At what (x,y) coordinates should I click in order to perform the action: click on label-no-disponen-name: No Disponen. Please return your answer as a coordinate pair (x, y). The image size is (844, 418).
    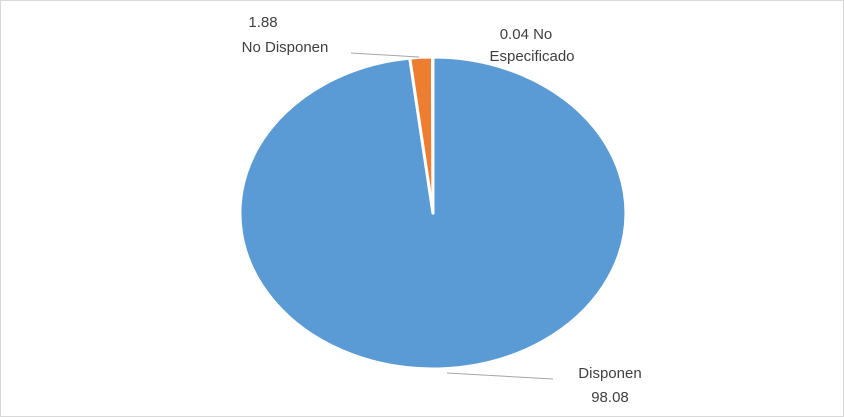
    Looking at the image, I should click on (285, 47).